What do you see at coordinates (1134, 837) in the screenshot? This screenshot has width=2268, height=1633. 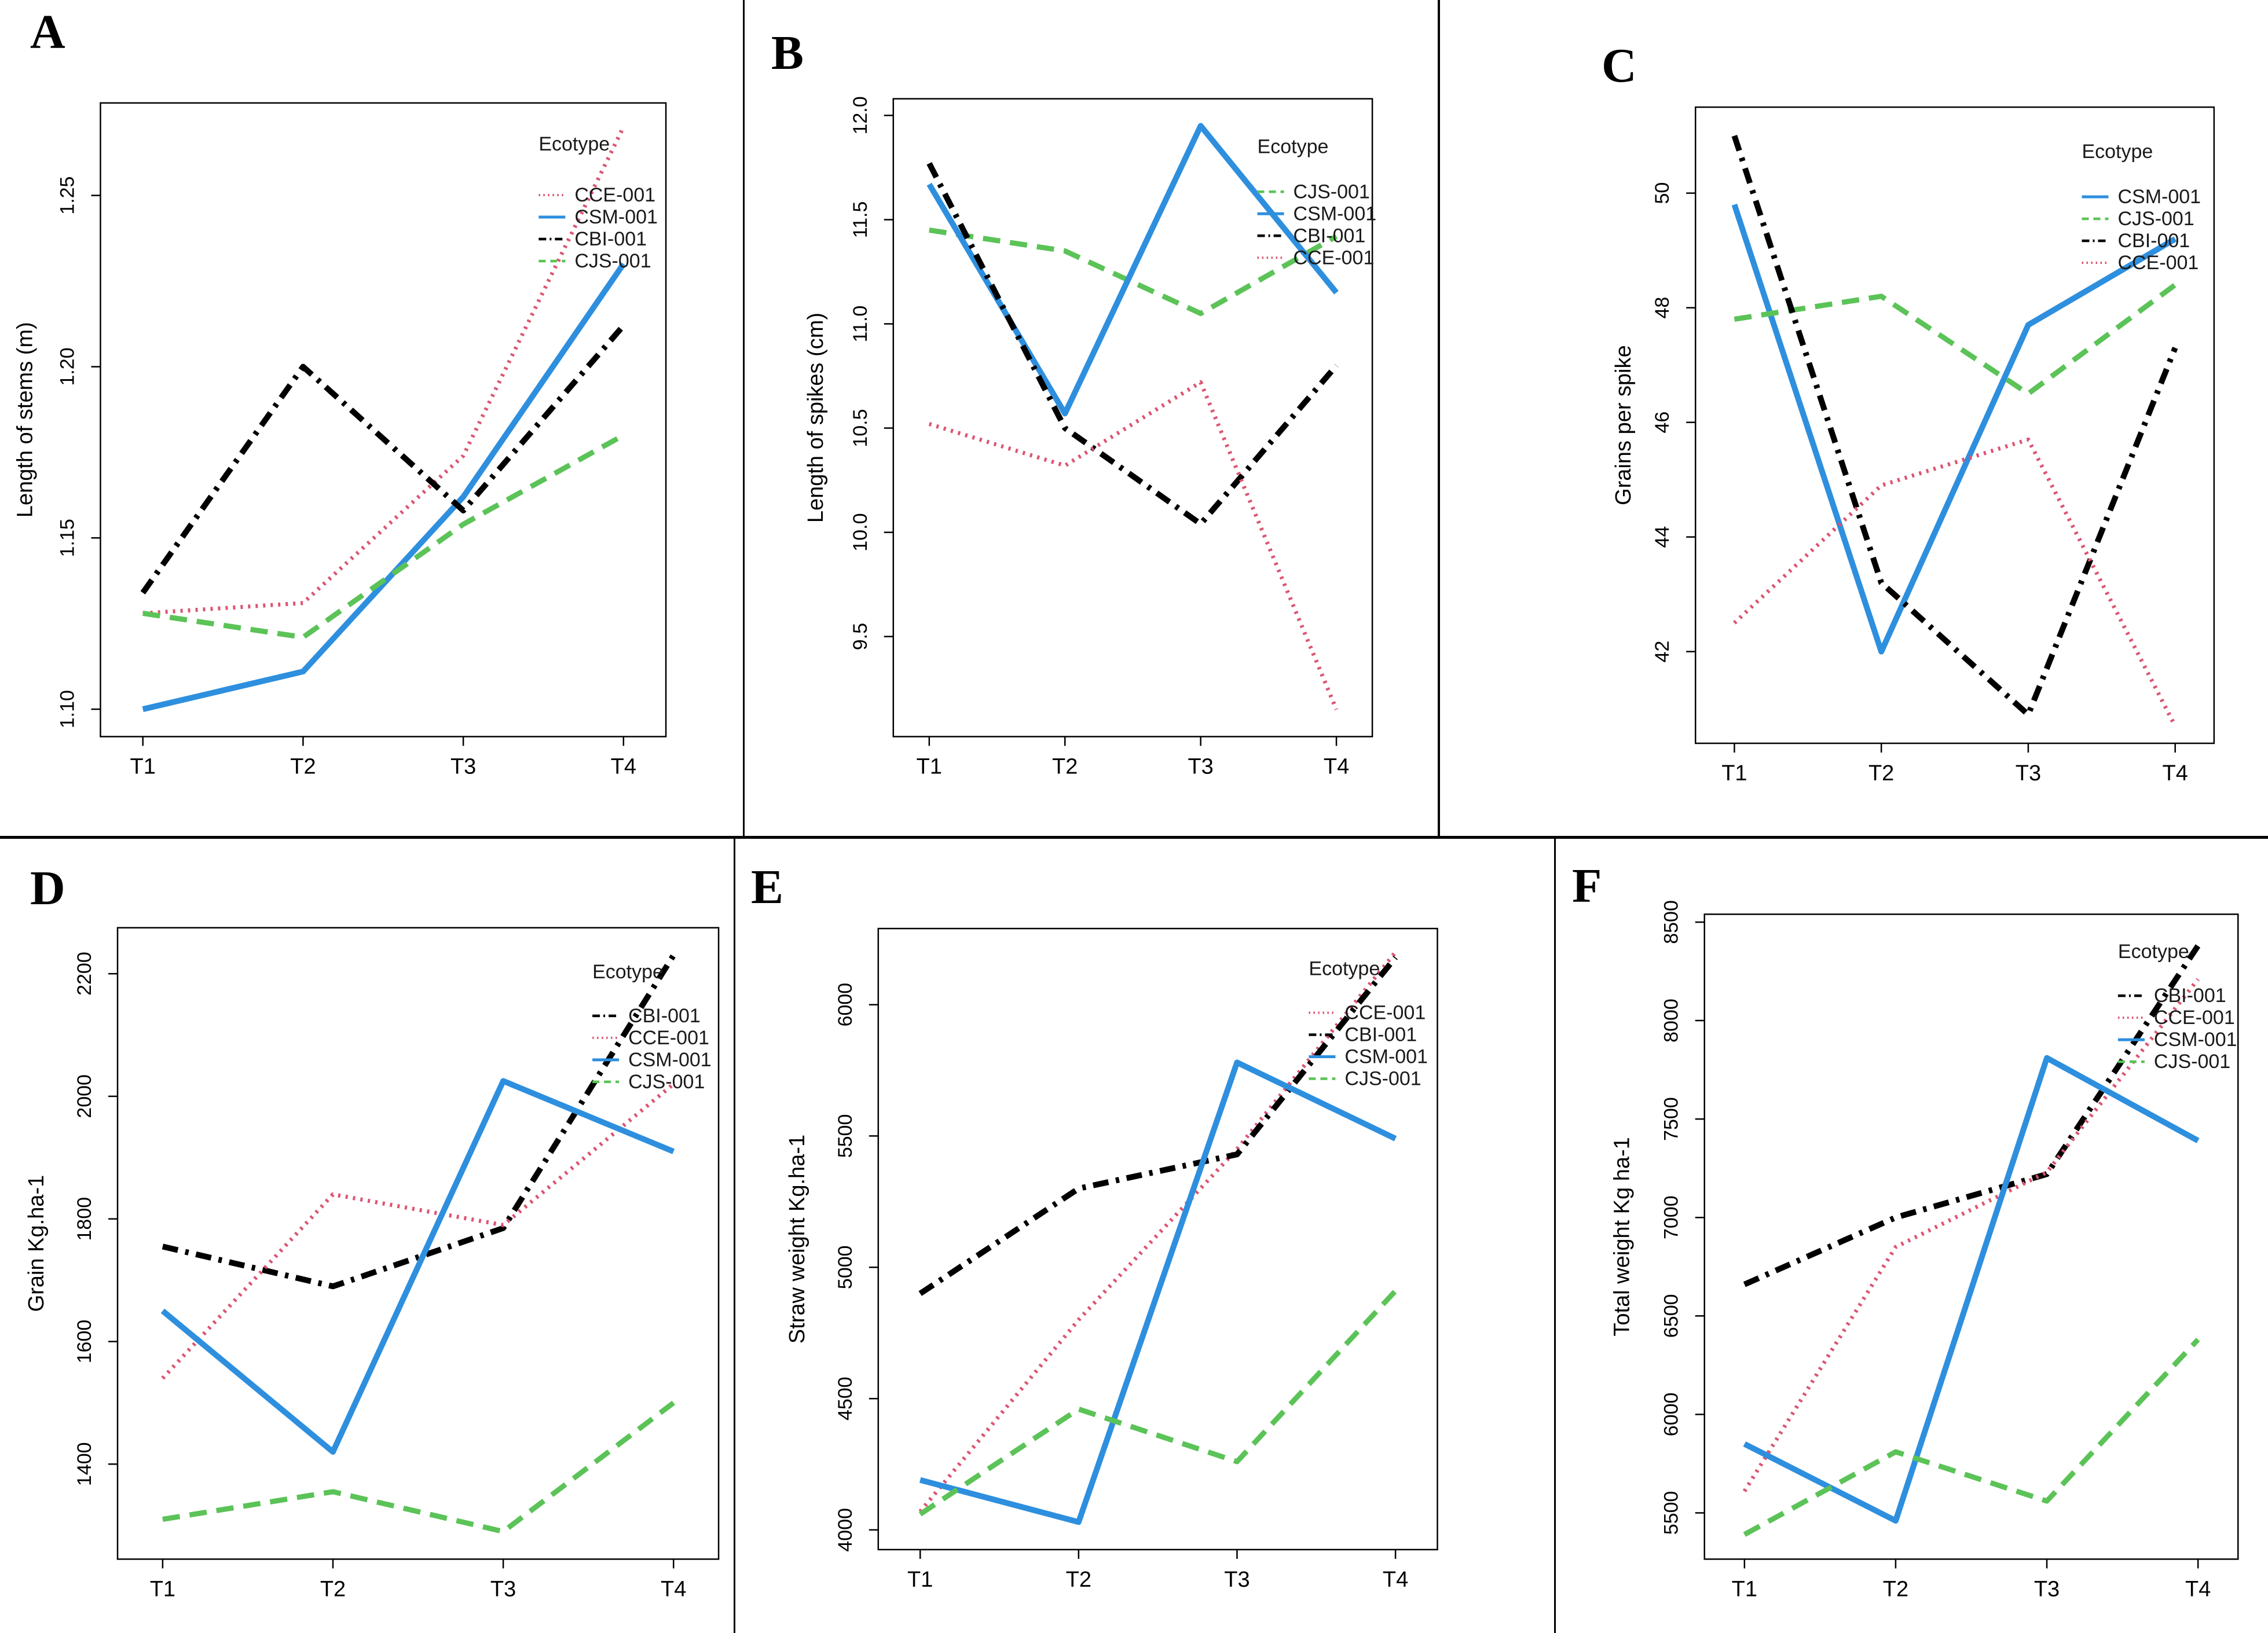 I see `divider-horizontal` at bounding box center [1134, 837].